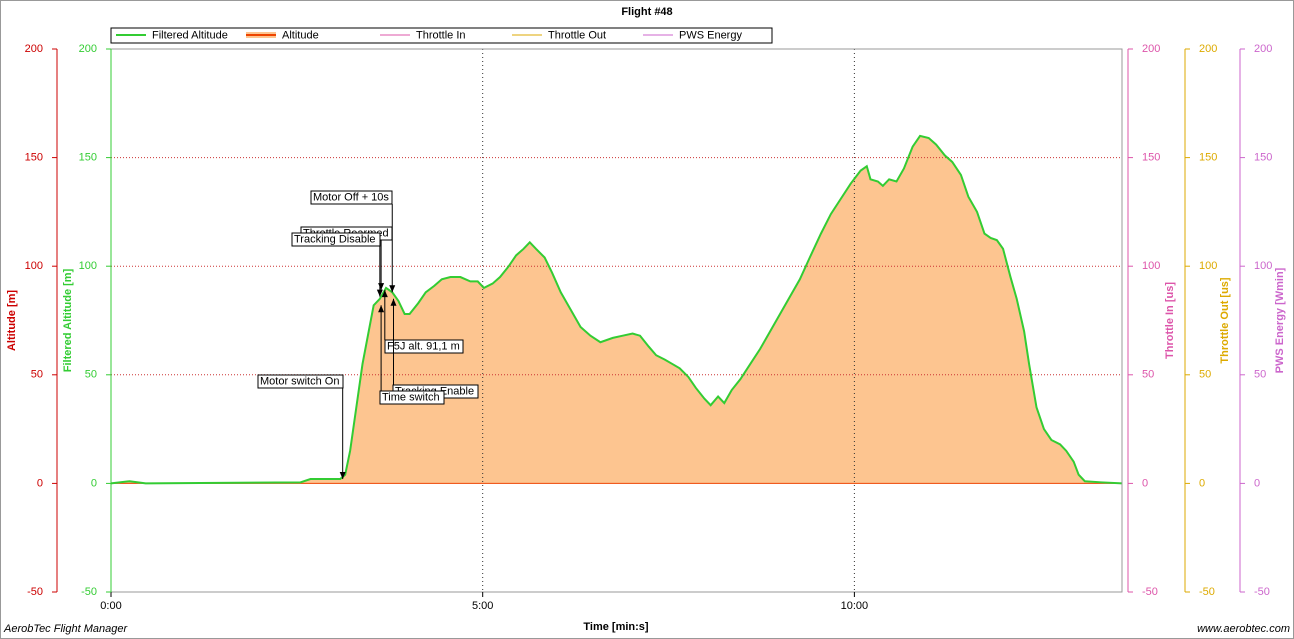 The width and height of the screenshot is (1294, 639). Describe the element at coordinates (482, 606) in the screenshot. I see `x-tick-label: 5:00` at that location.